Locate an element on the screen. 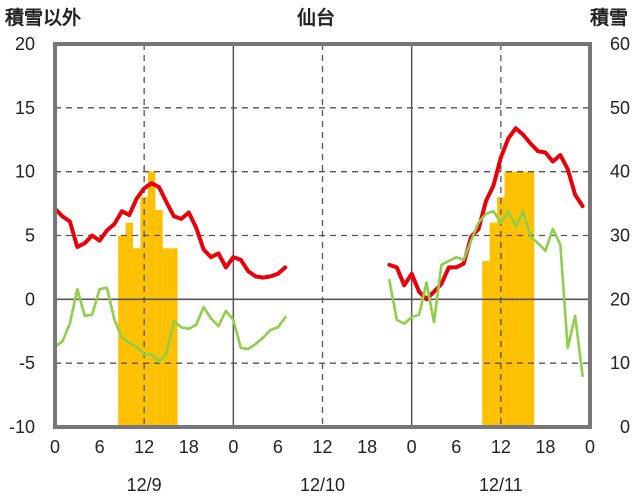 This screenshot has width=636, height=501. left-tick-labels: 20 15 10 5 0 -5 -10 is located at coordinates (22, 235).